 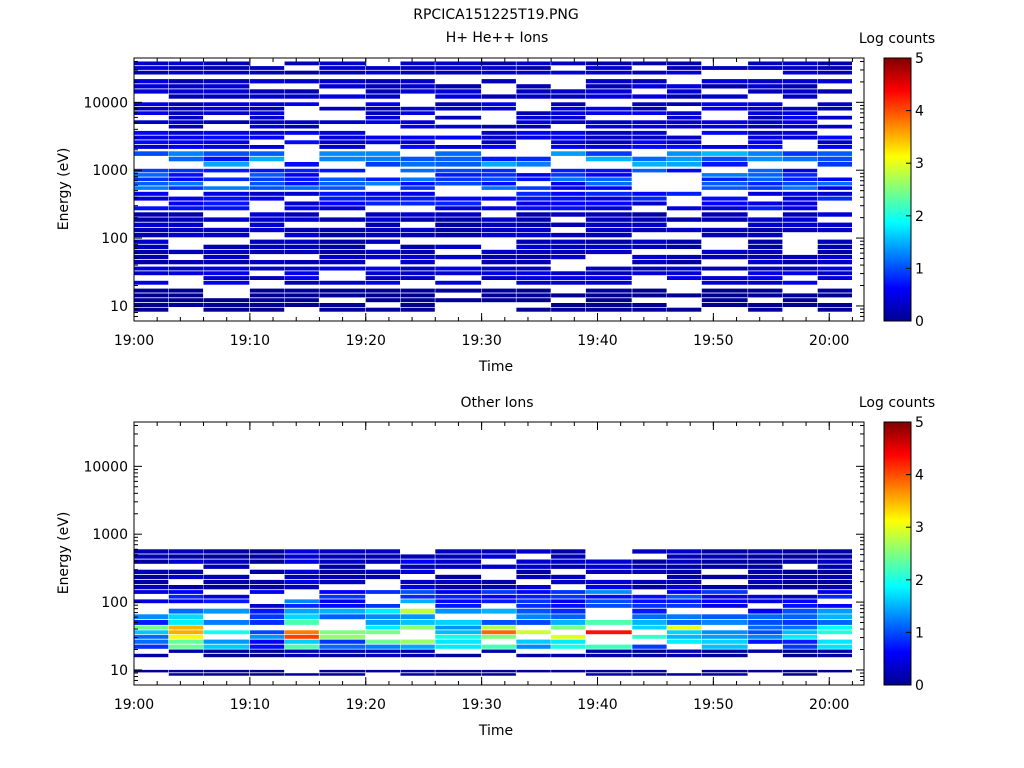 What do you see at coordinates (919, 322) in the screenshot?
I see `colorbar-tick-label: 0` at bounding box center [919, 322].